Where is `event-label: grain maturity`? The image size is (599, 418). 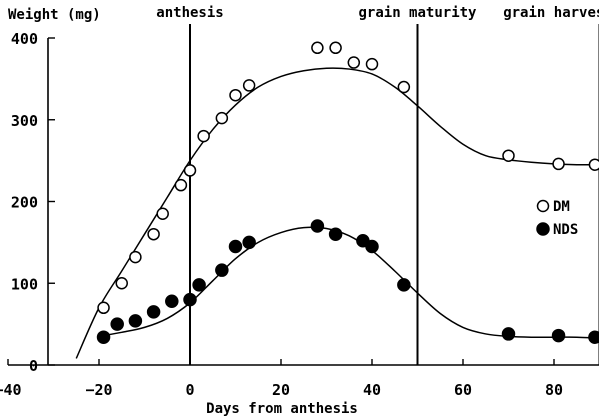
event-label: grain maturity is located at coordinates (417, 13).